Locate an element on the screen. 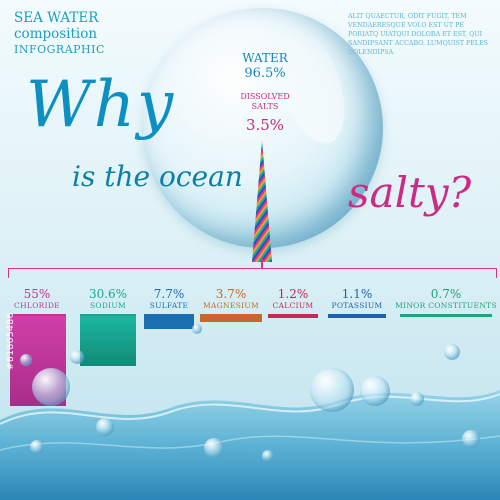 The height and width of the screenshot is (500, 500). component-sodium: 30.6% SODIUM is located at coordinates (108, 301).